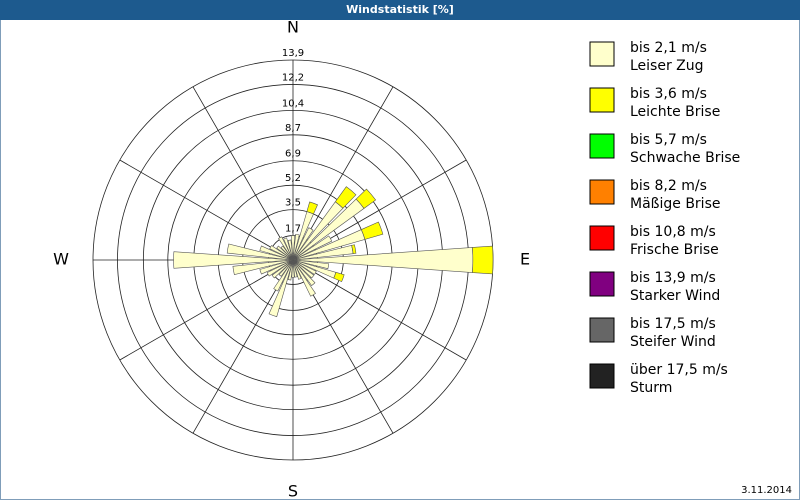  I want to click on legend-label: über 17,5 m/s, so click(679, 370).